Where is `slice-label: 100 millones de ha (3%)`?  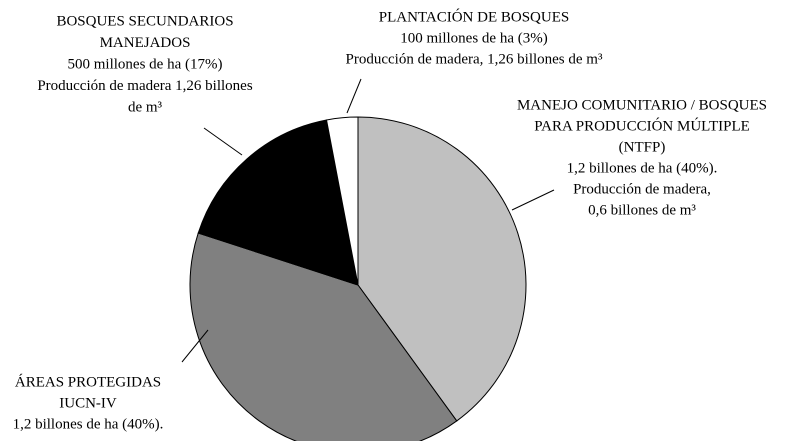
slice-label: 100 millones de ha (3%) is located at coordinates (473, 38).